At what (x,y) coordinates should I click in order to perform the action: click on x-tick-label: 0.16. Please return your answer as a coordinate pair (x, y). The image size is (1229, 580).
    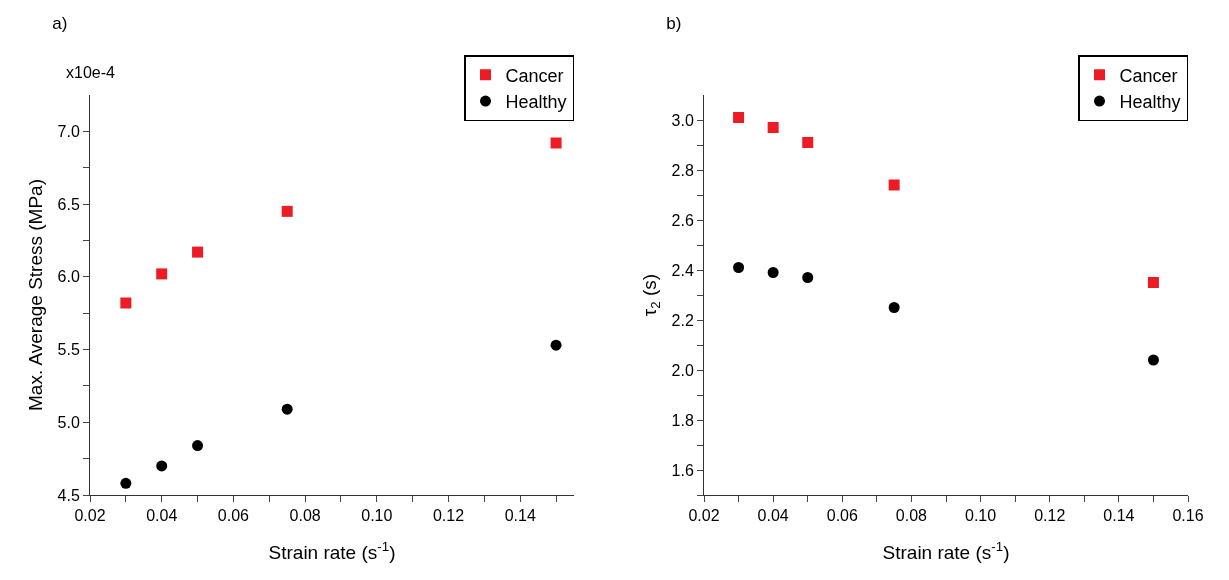
    Looking at the image, I should click on (1188, 516).